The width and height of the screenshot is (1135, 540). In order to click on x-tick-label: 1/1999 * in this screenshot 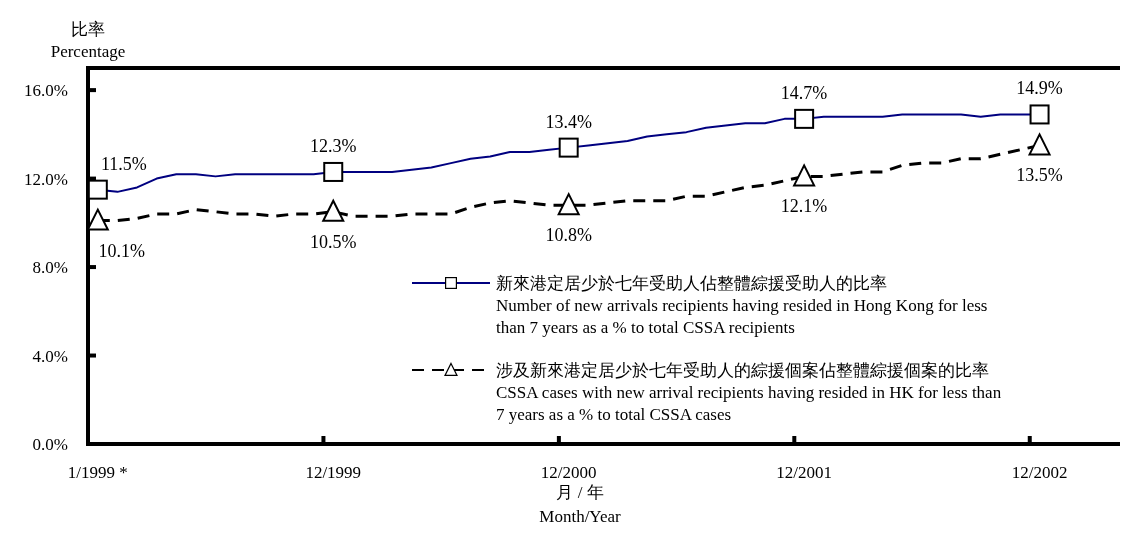, I will do `click(97, 472)`.